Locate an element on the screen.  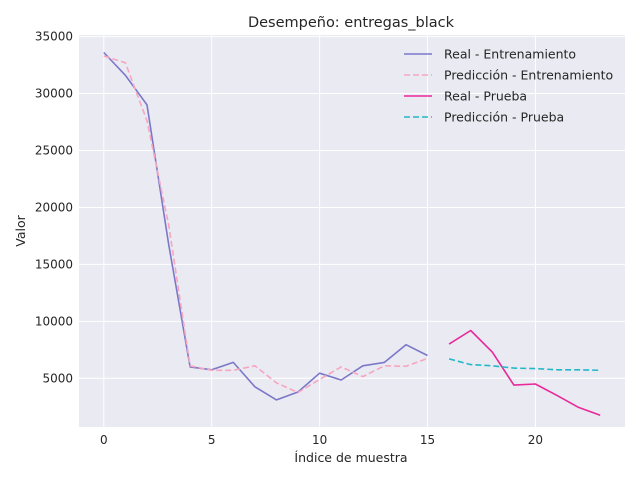
legend-entry-4: Predicción - Prueba is located at coordinates (504, 117).